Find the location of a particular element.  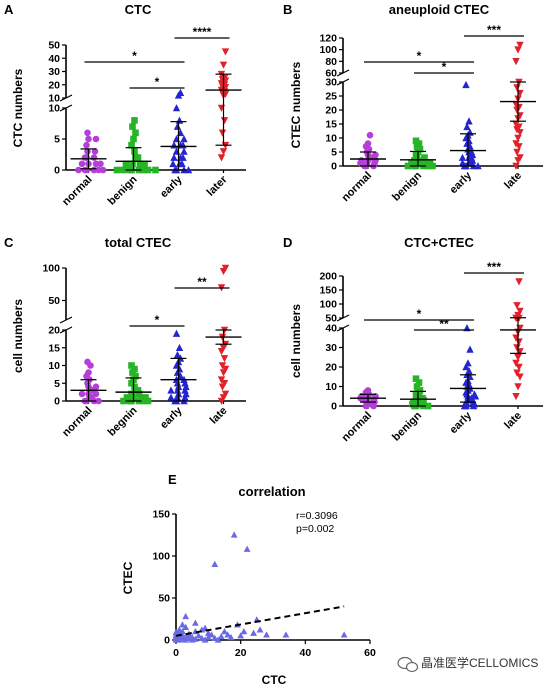

y-tick-label: 15 is located at coordinates (331, 125).